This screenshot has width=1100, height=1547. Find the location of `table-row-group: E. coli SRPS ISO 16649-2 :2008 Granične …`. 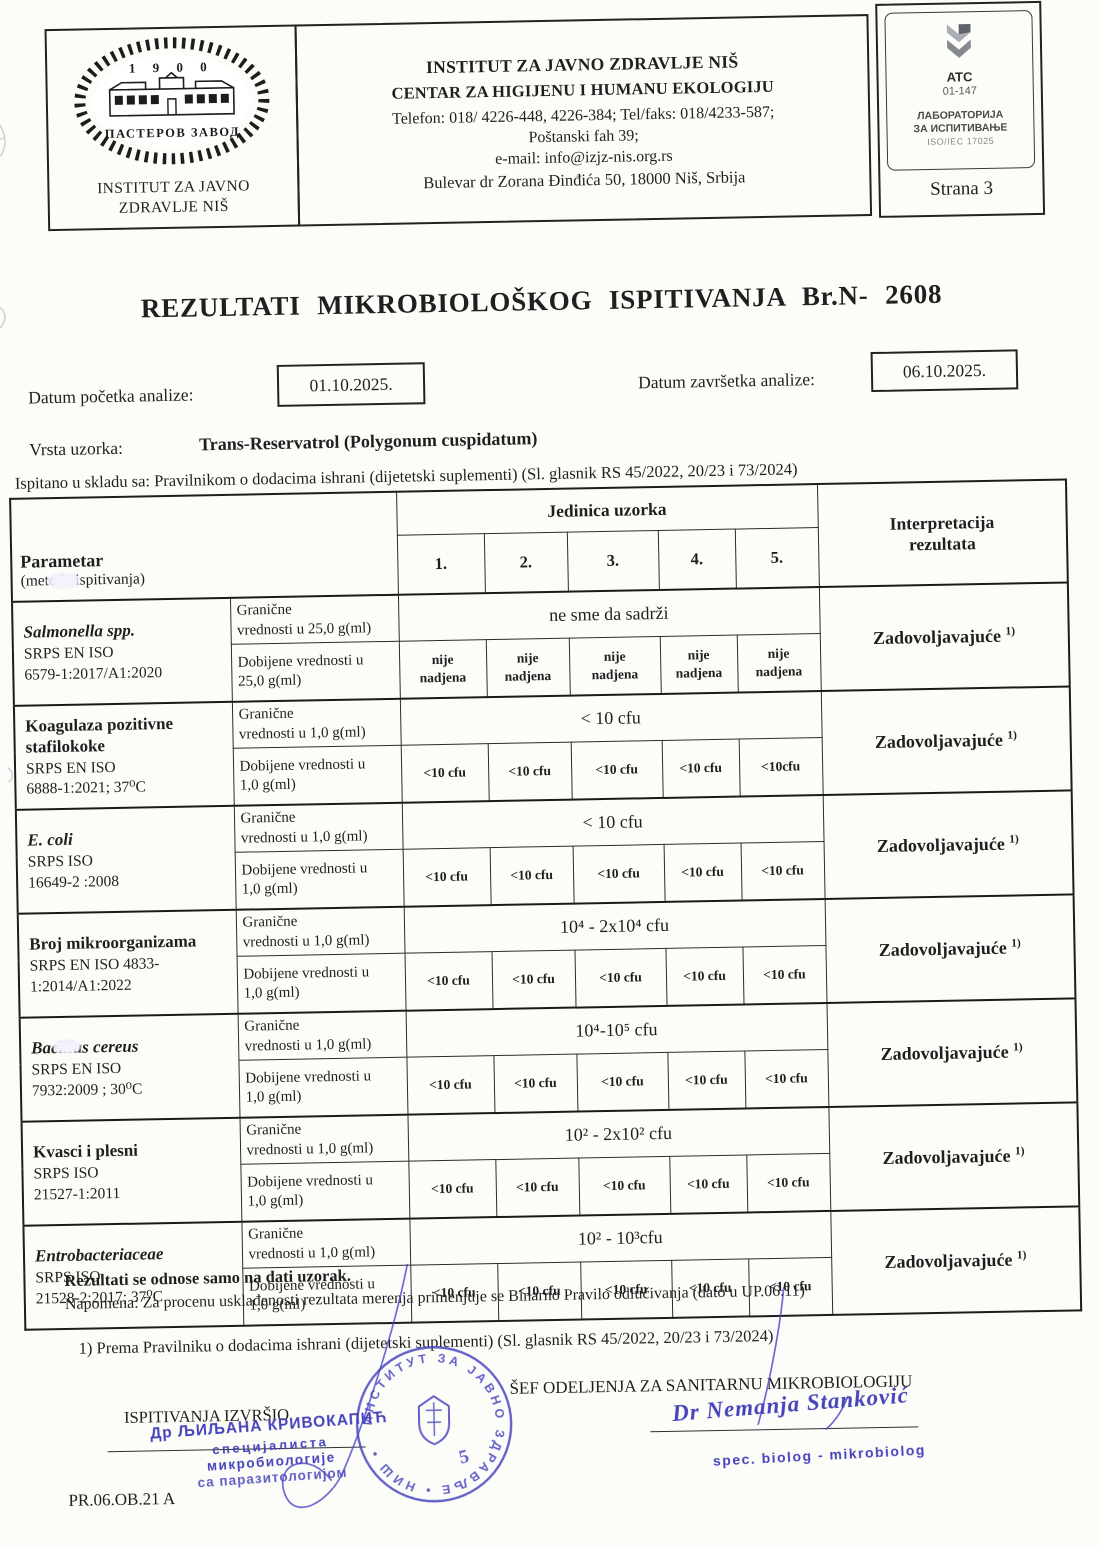

table-row-group: E. coli SRPS ISO 16649-2 :2008 Granične … is located at coordinates (544, 852).